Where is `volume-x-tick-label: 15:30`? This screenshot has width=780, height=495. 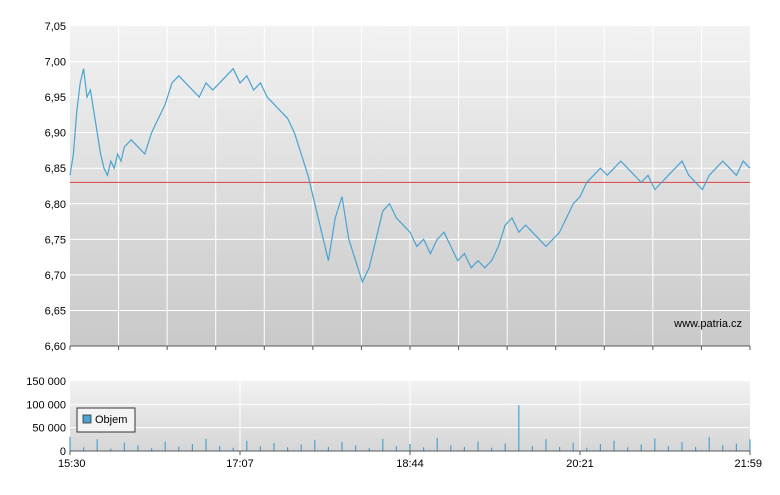 volume-x-tick-label: 15:30 is located at coordinates (72, 464).